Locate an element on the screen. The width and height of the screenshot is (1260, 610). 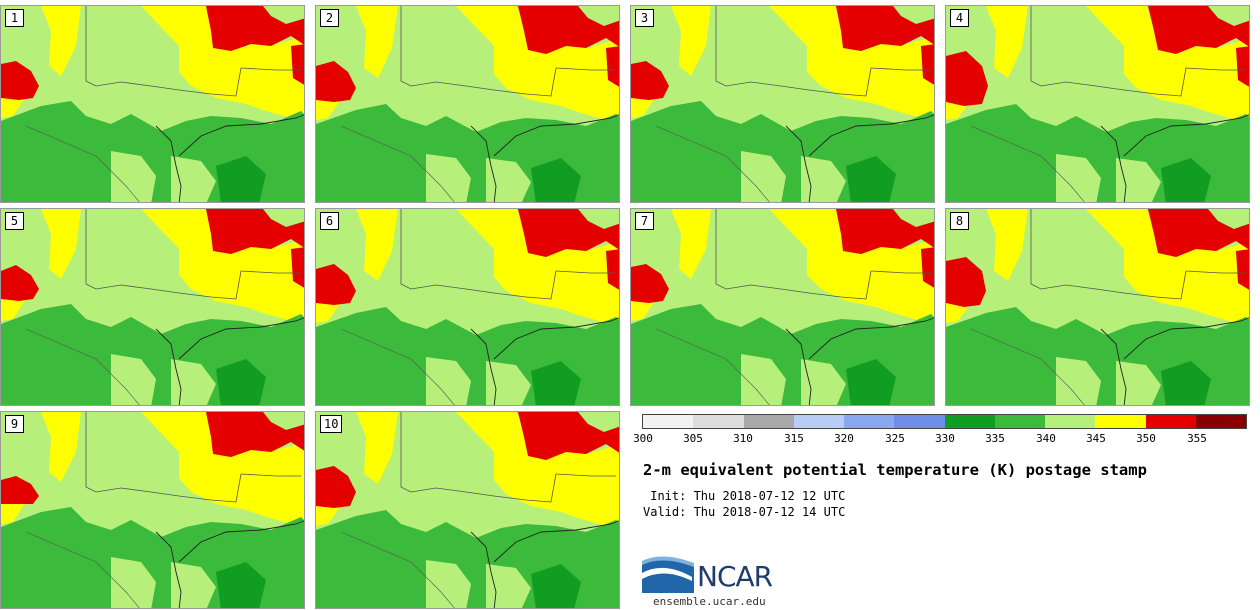
colorbar-tick-label: 315 is located at coordinates (794, 438).